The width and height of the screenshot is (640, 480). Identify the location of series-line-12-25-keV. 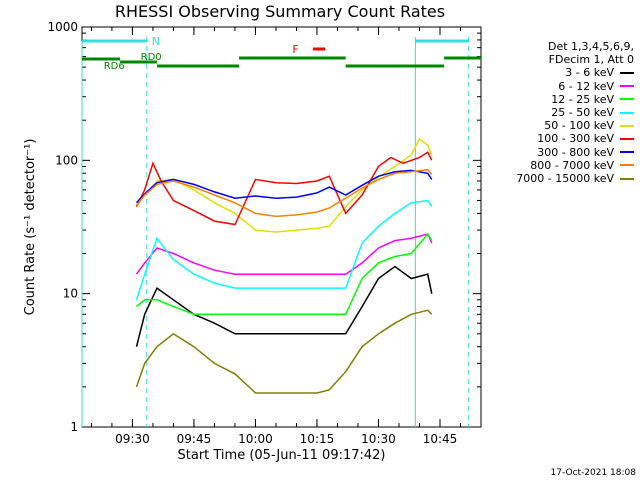
(284, 274).